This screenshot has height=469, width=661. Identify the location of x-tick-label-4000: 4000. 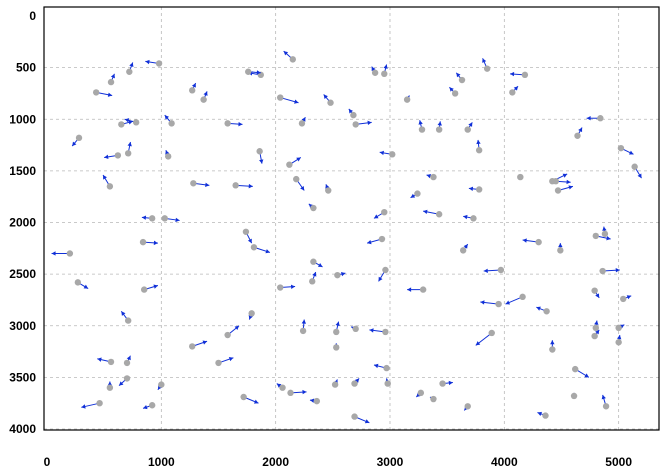
(504, 462).